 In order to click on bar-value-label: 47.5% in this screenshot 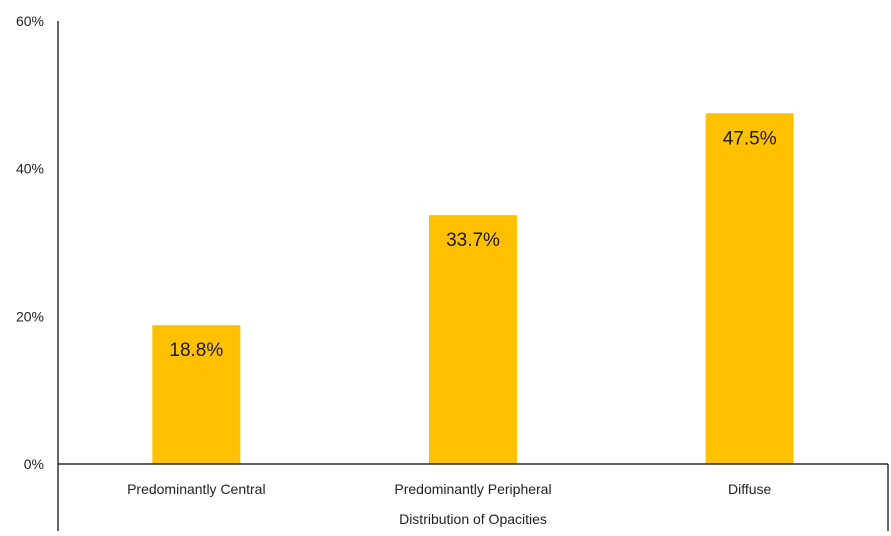, I will do `click(750, 138)`.